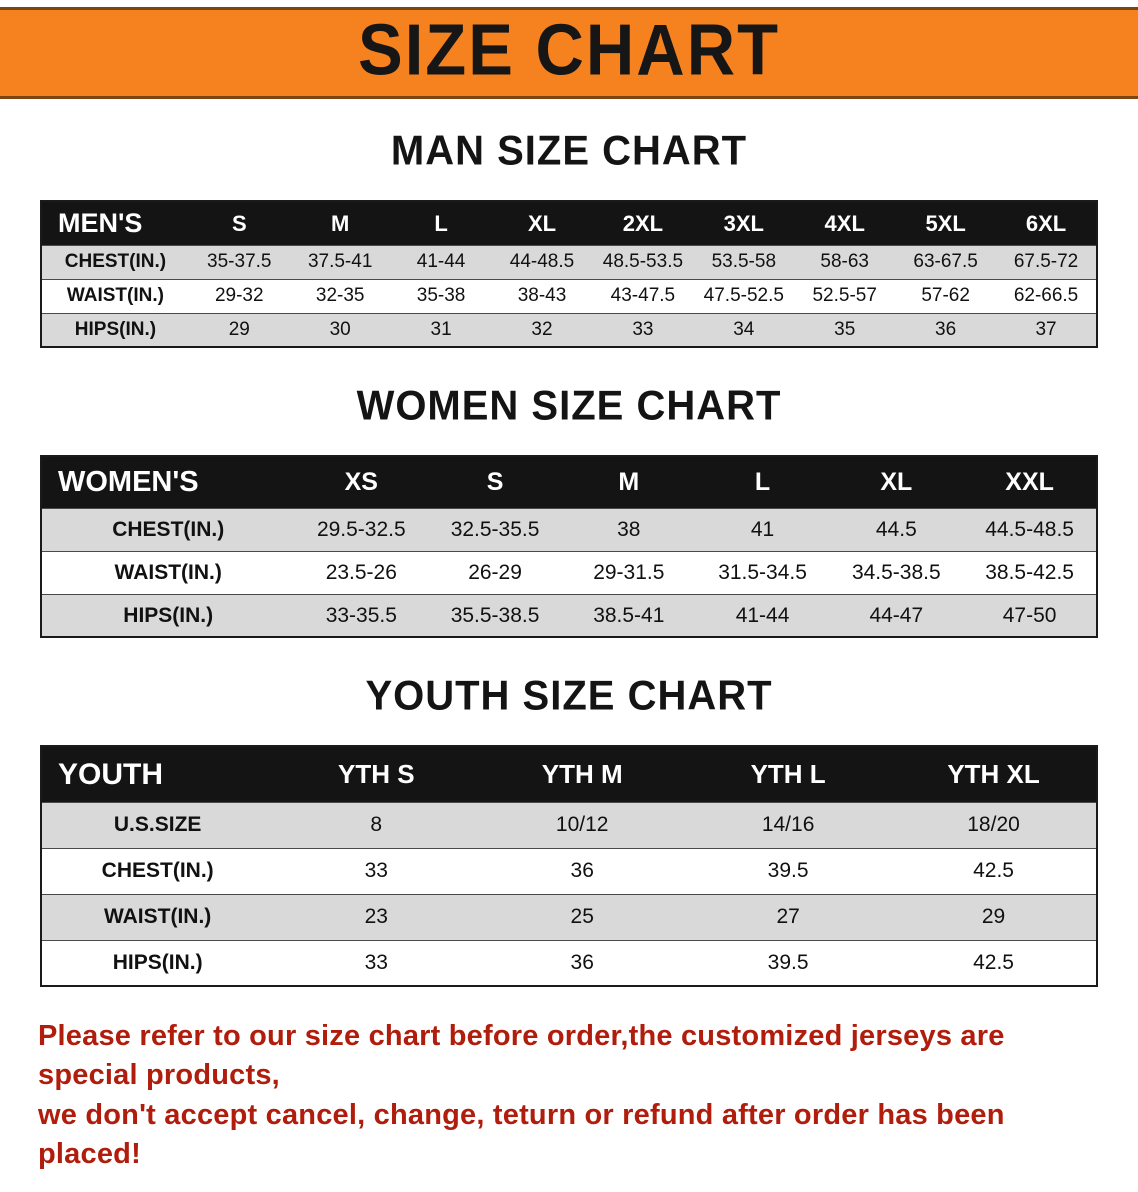 The height and width of the screenshot is (1192, 1138). Describe the element at coordinates (239, 296) in the screenshot. I see `measurement-value: 29-32` at that location.